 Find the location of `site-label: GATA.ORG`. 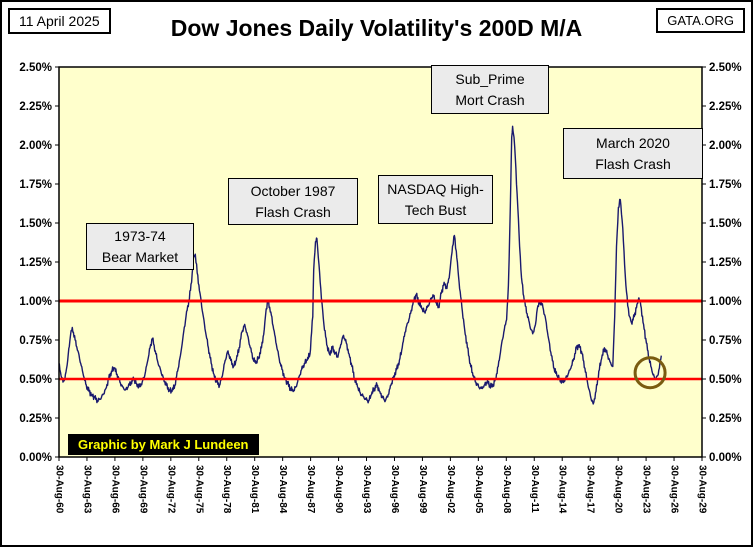

site-label: GATA.ORG is located at coordinates (700, 20).